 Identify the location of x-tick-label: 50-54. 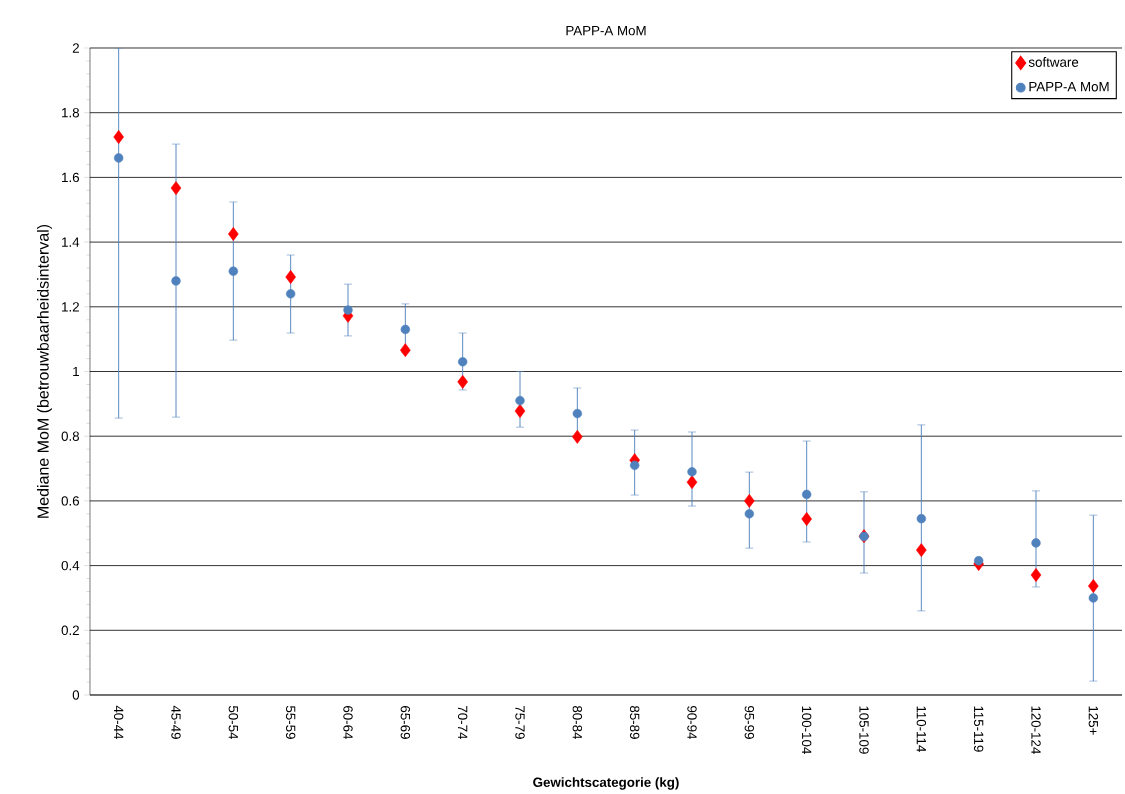
(233, 722).